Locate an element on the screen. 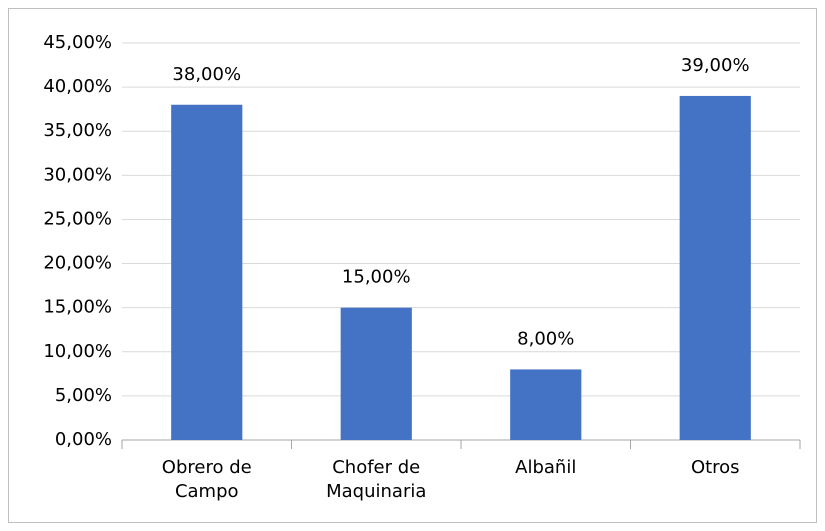 This screenshot has height=531, width=825. x-tick-label: Chofer de Maquinaria is located at coordinates (376, 479).